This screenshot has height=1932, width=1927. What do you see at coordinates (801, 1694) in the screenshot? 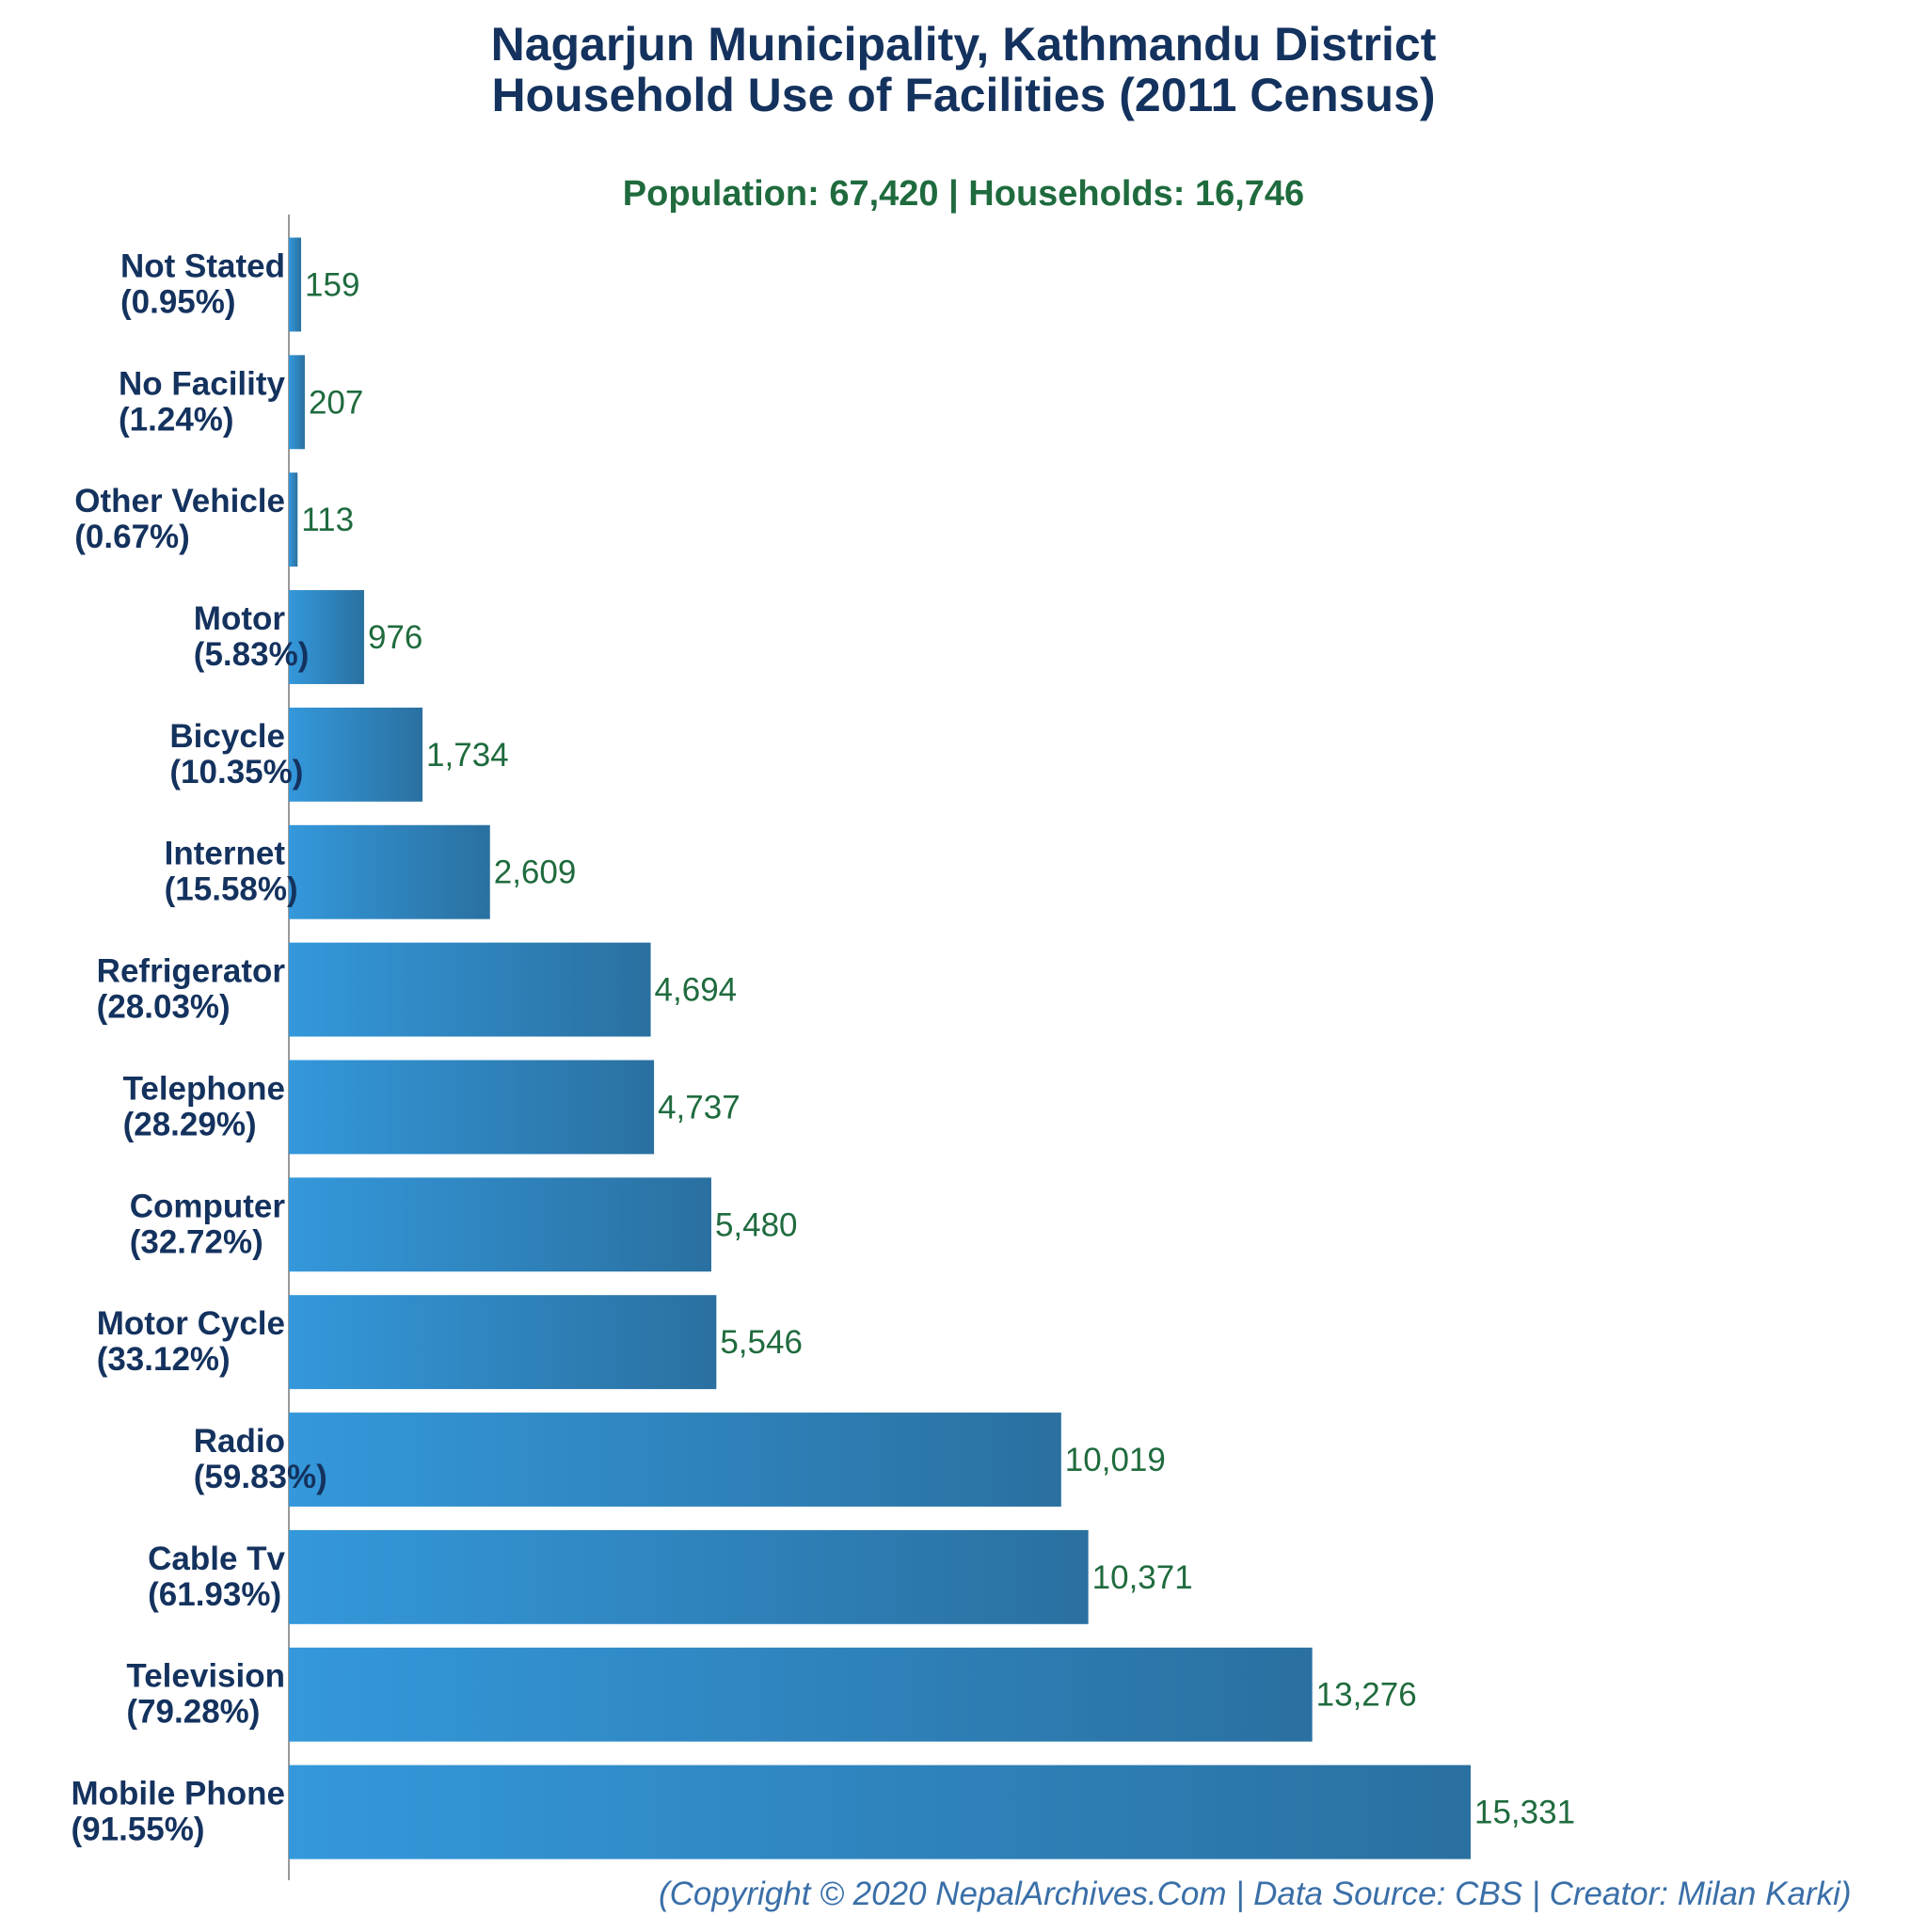
I see `bar-television` at bounding box center [801, 1694].